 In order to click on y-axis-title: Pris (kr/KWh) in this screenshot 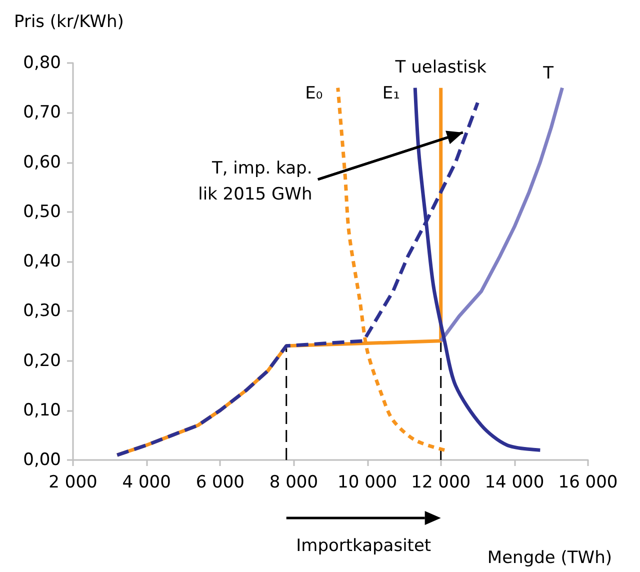, I will do `click(69, 22)`.